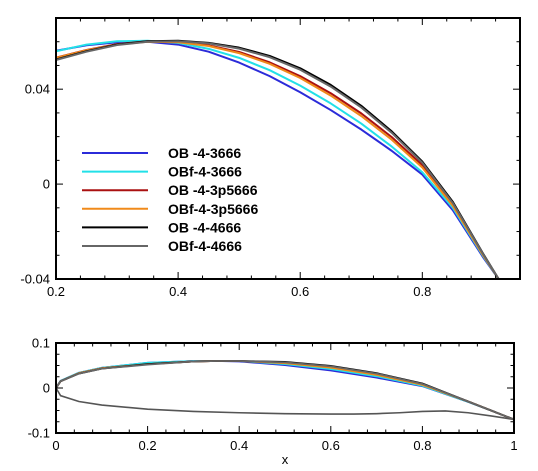 The width and height of the screenshot is (538, 471). I want to click on y-tick-label: 0.04, so click(37, 89).